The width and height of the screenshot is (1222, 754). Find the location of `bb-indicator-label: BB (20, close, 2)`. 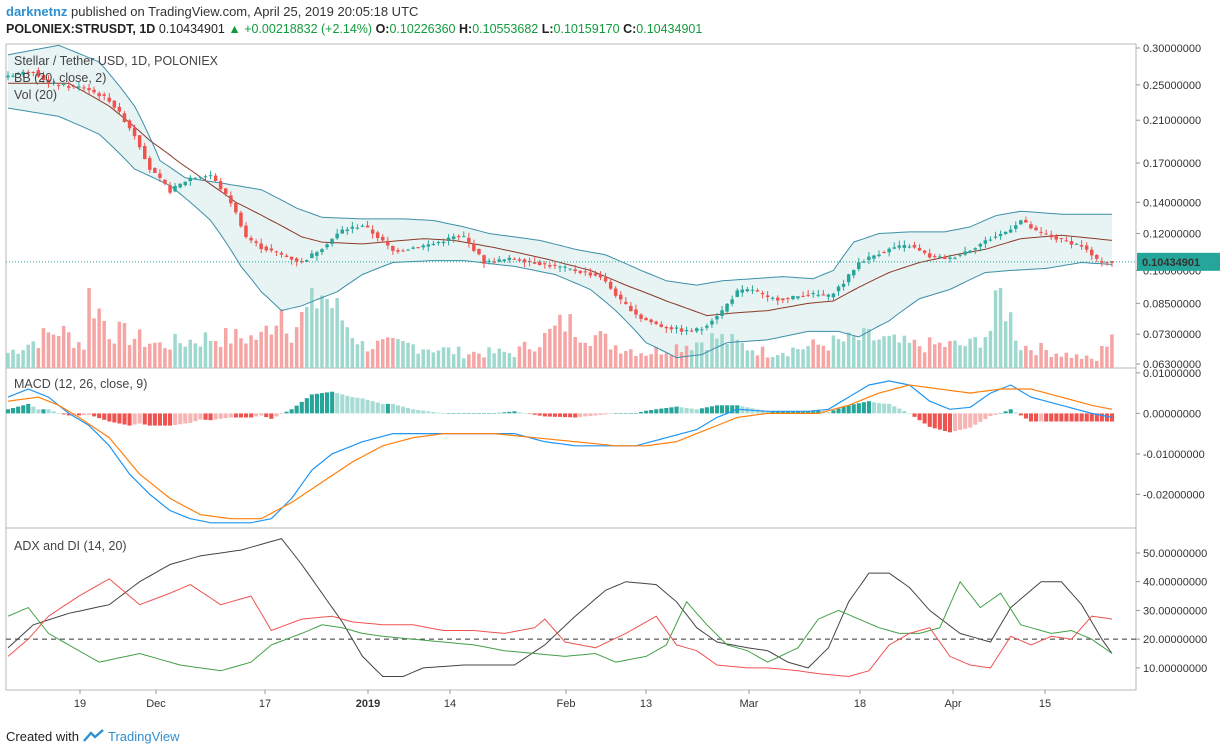

bb-indicator-label: BB (20, close, 2) is located at coordinates (60, 78).